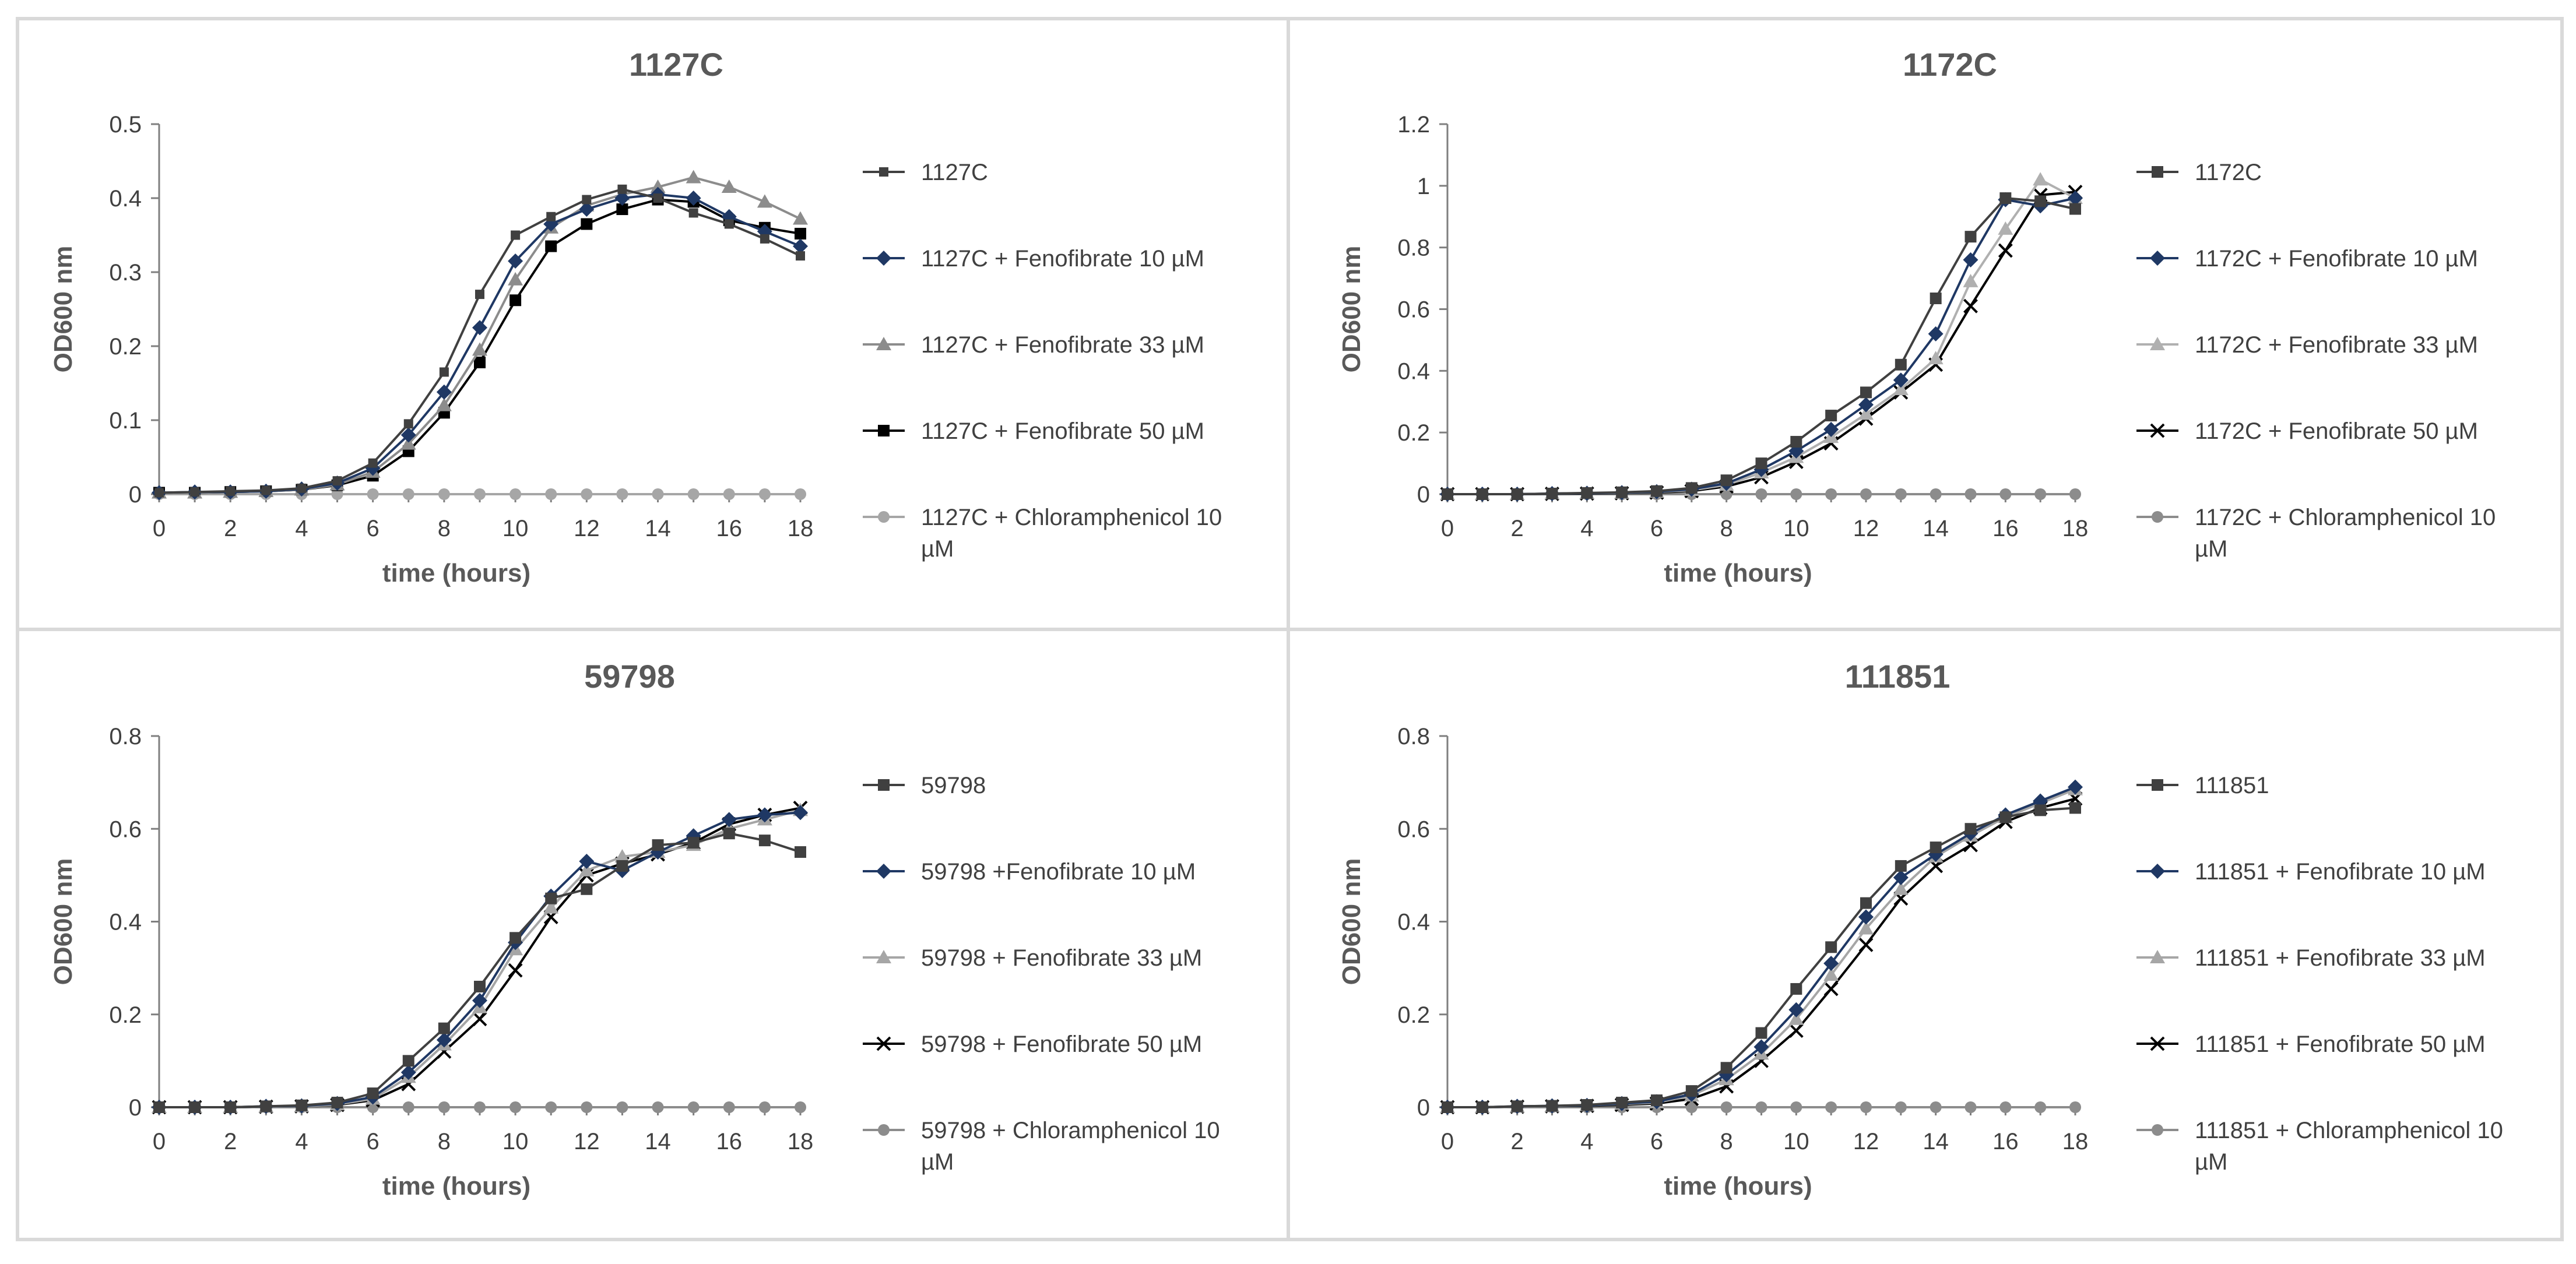  I want to click on legend-label-line2: µM, so click(2211, 1162).